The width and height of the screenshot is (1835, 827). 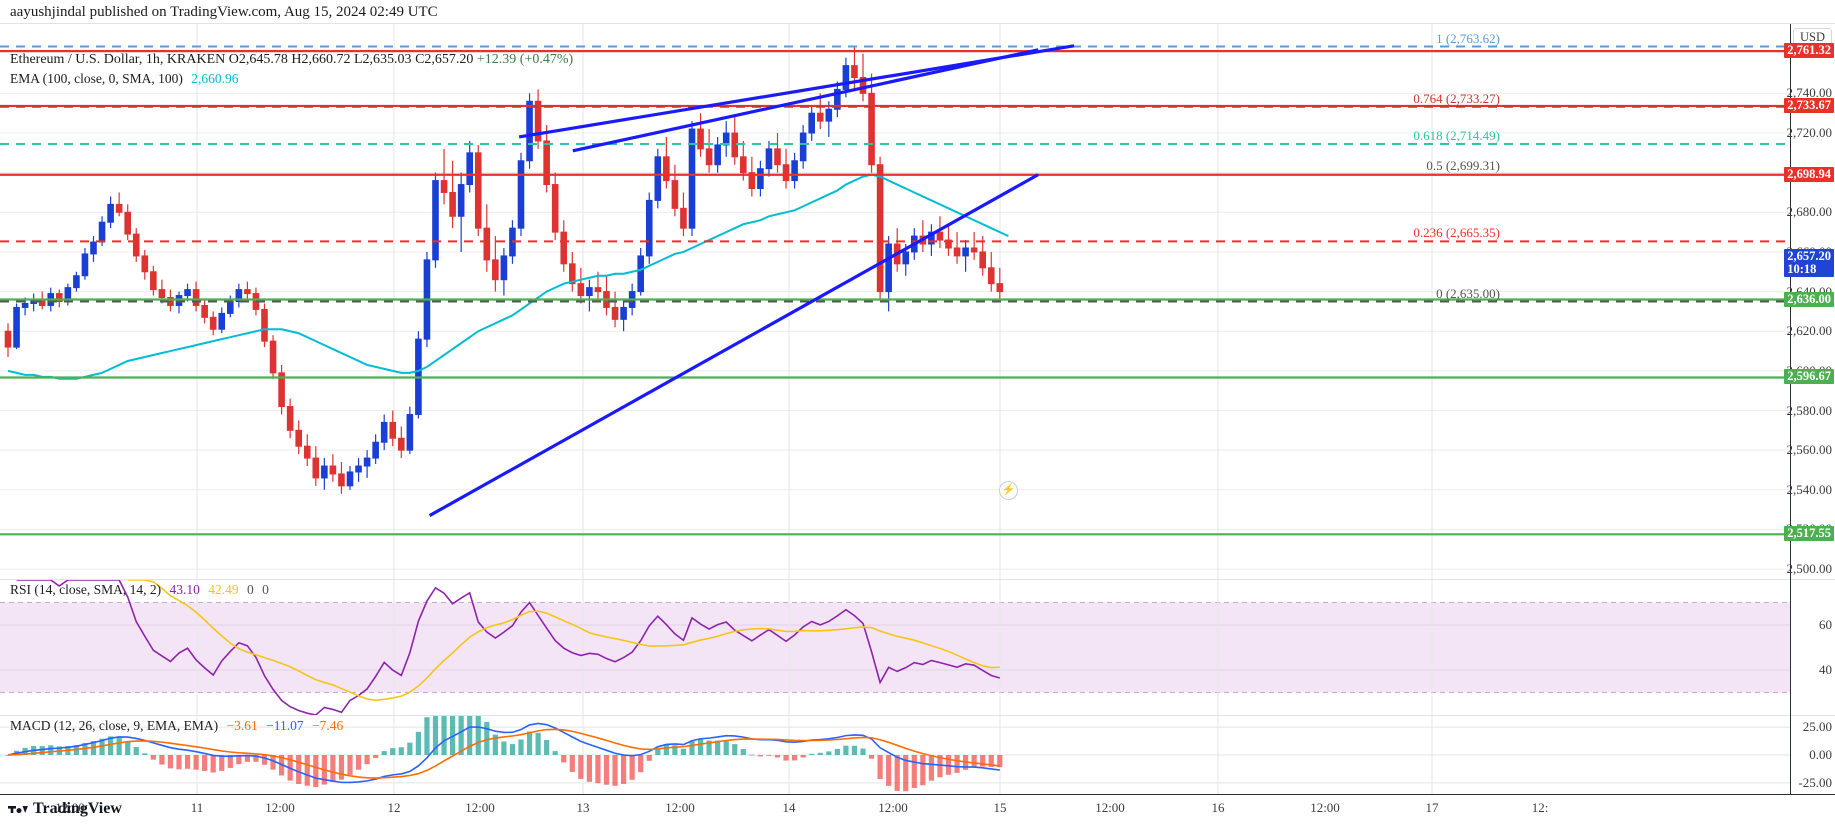 I want to click on price-axis-tick: 2,740.00, so click(x=1809, y=93).